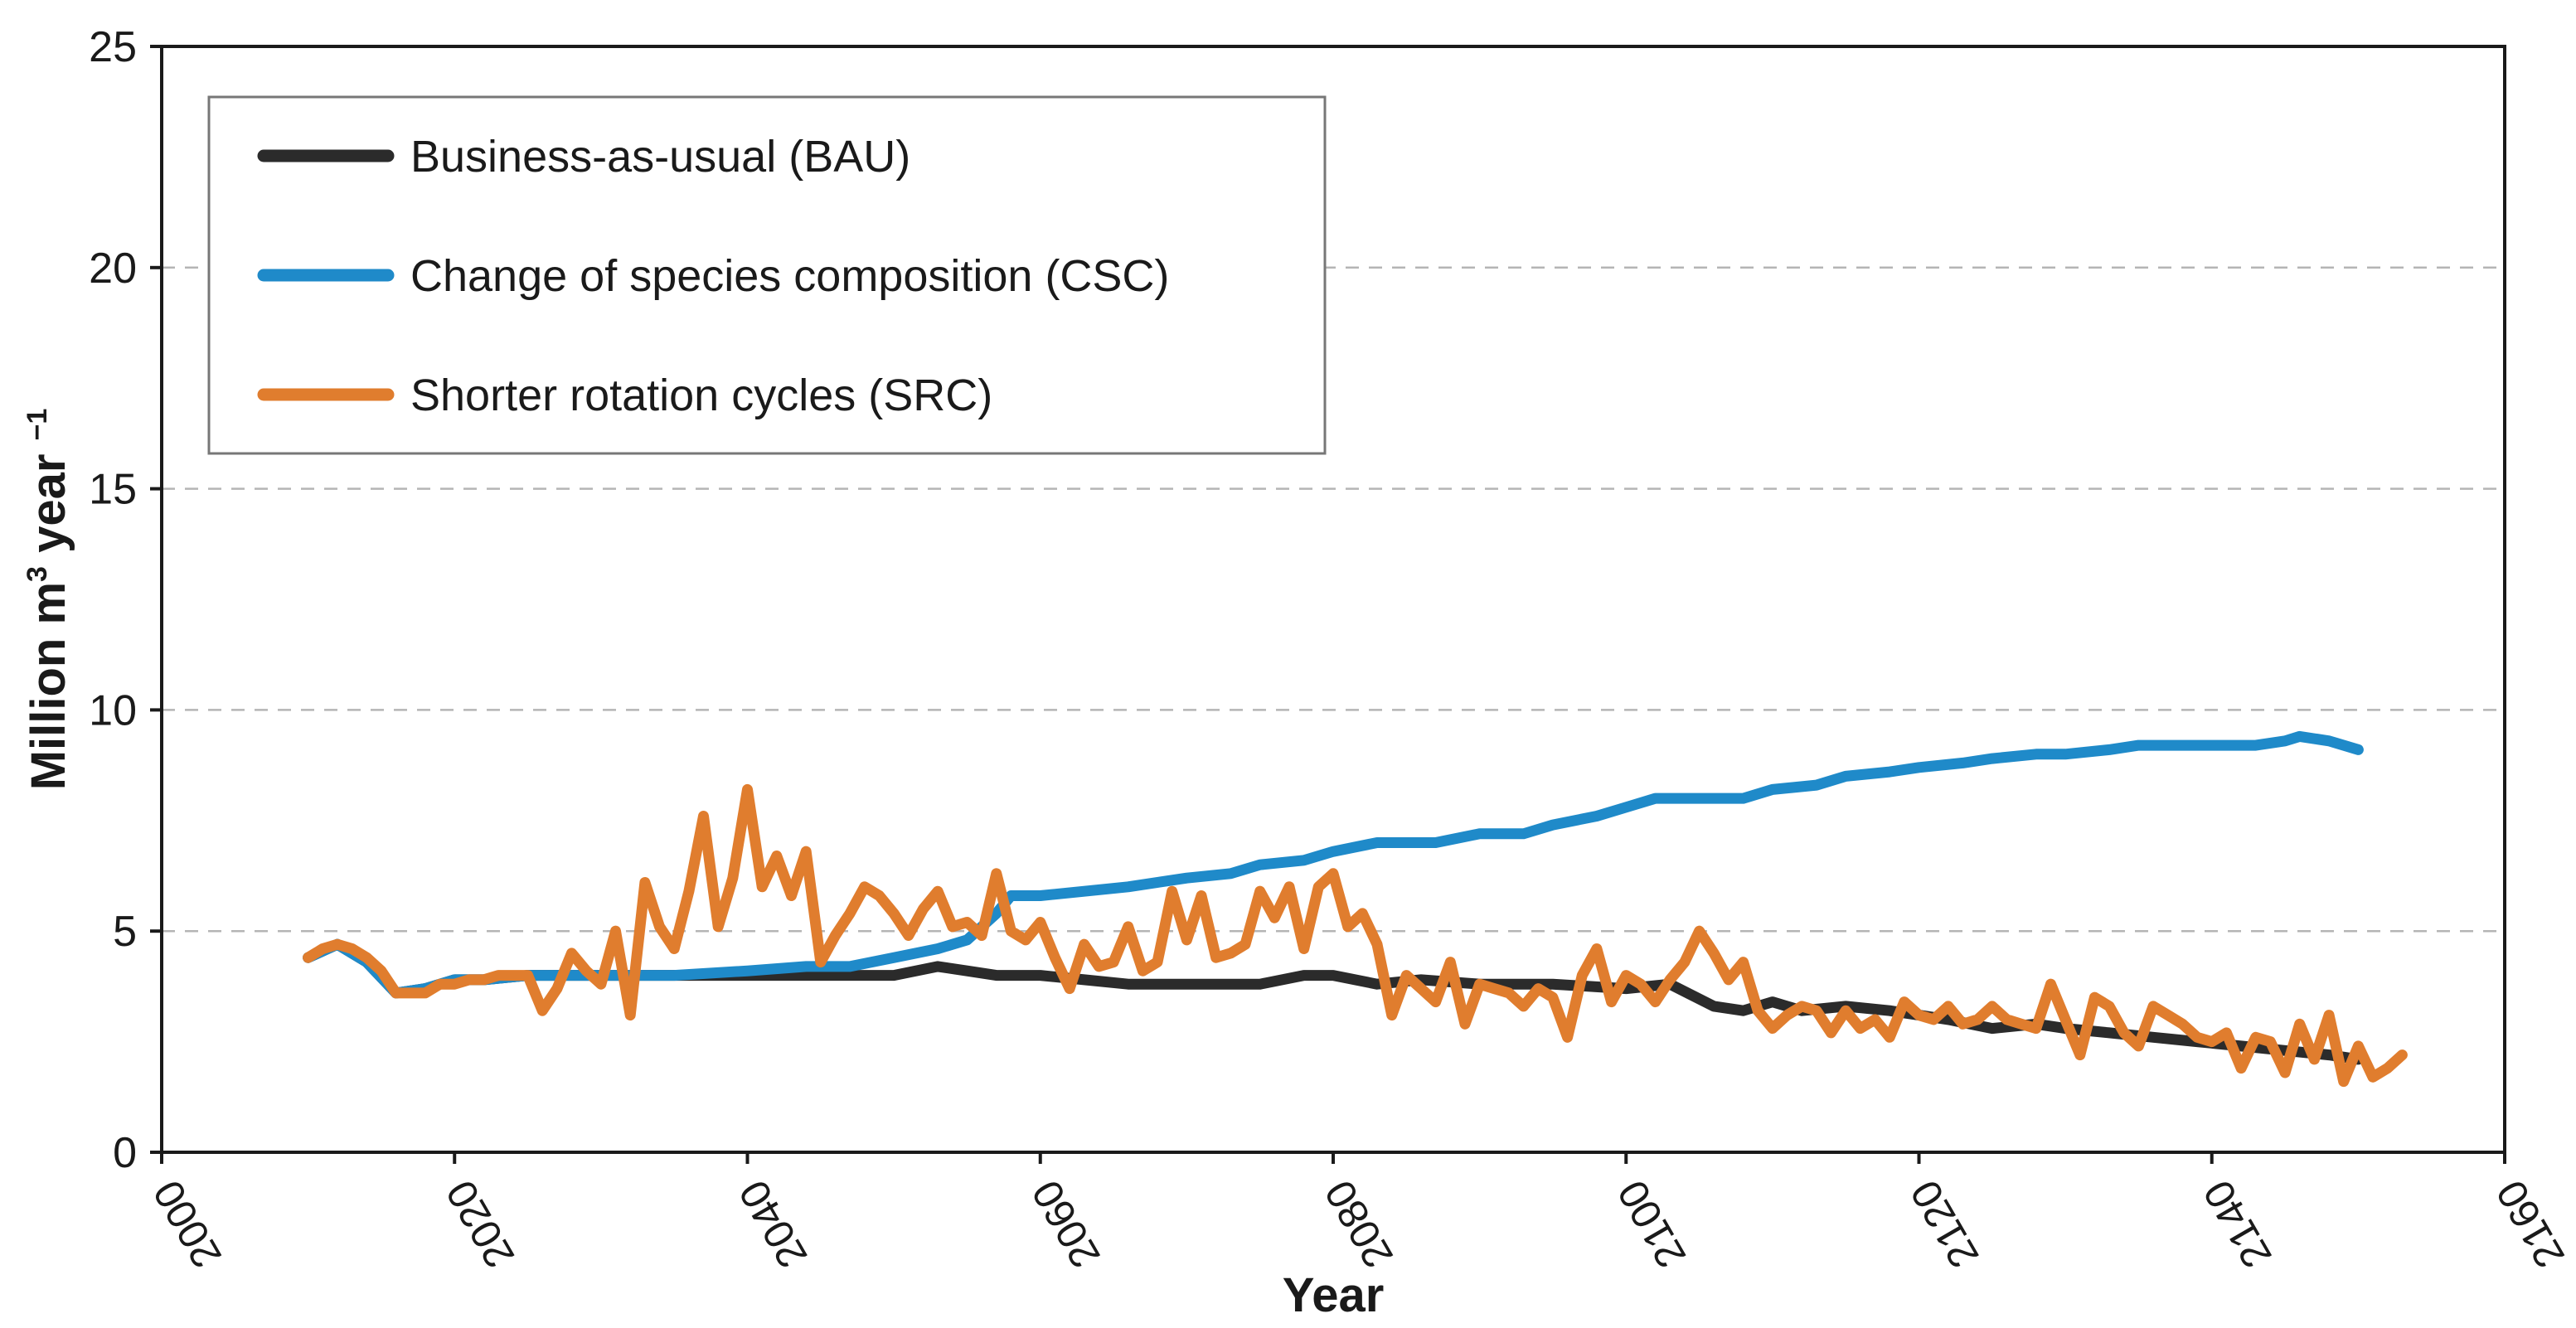 The image size is (2576, 1328). Describe the element at coordinates (2530, 1224) in the screenshot. I see `x-tick-label: 2160` at that location.